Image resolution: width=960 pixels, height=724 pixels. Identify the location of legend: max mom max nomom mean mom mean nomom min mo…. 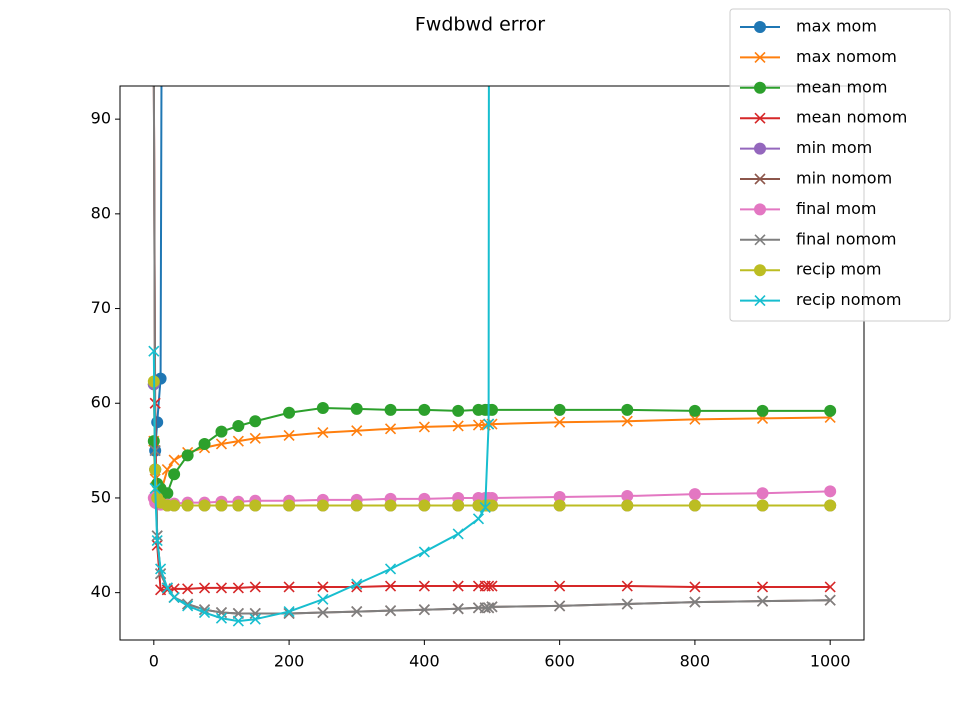
(840, 165).